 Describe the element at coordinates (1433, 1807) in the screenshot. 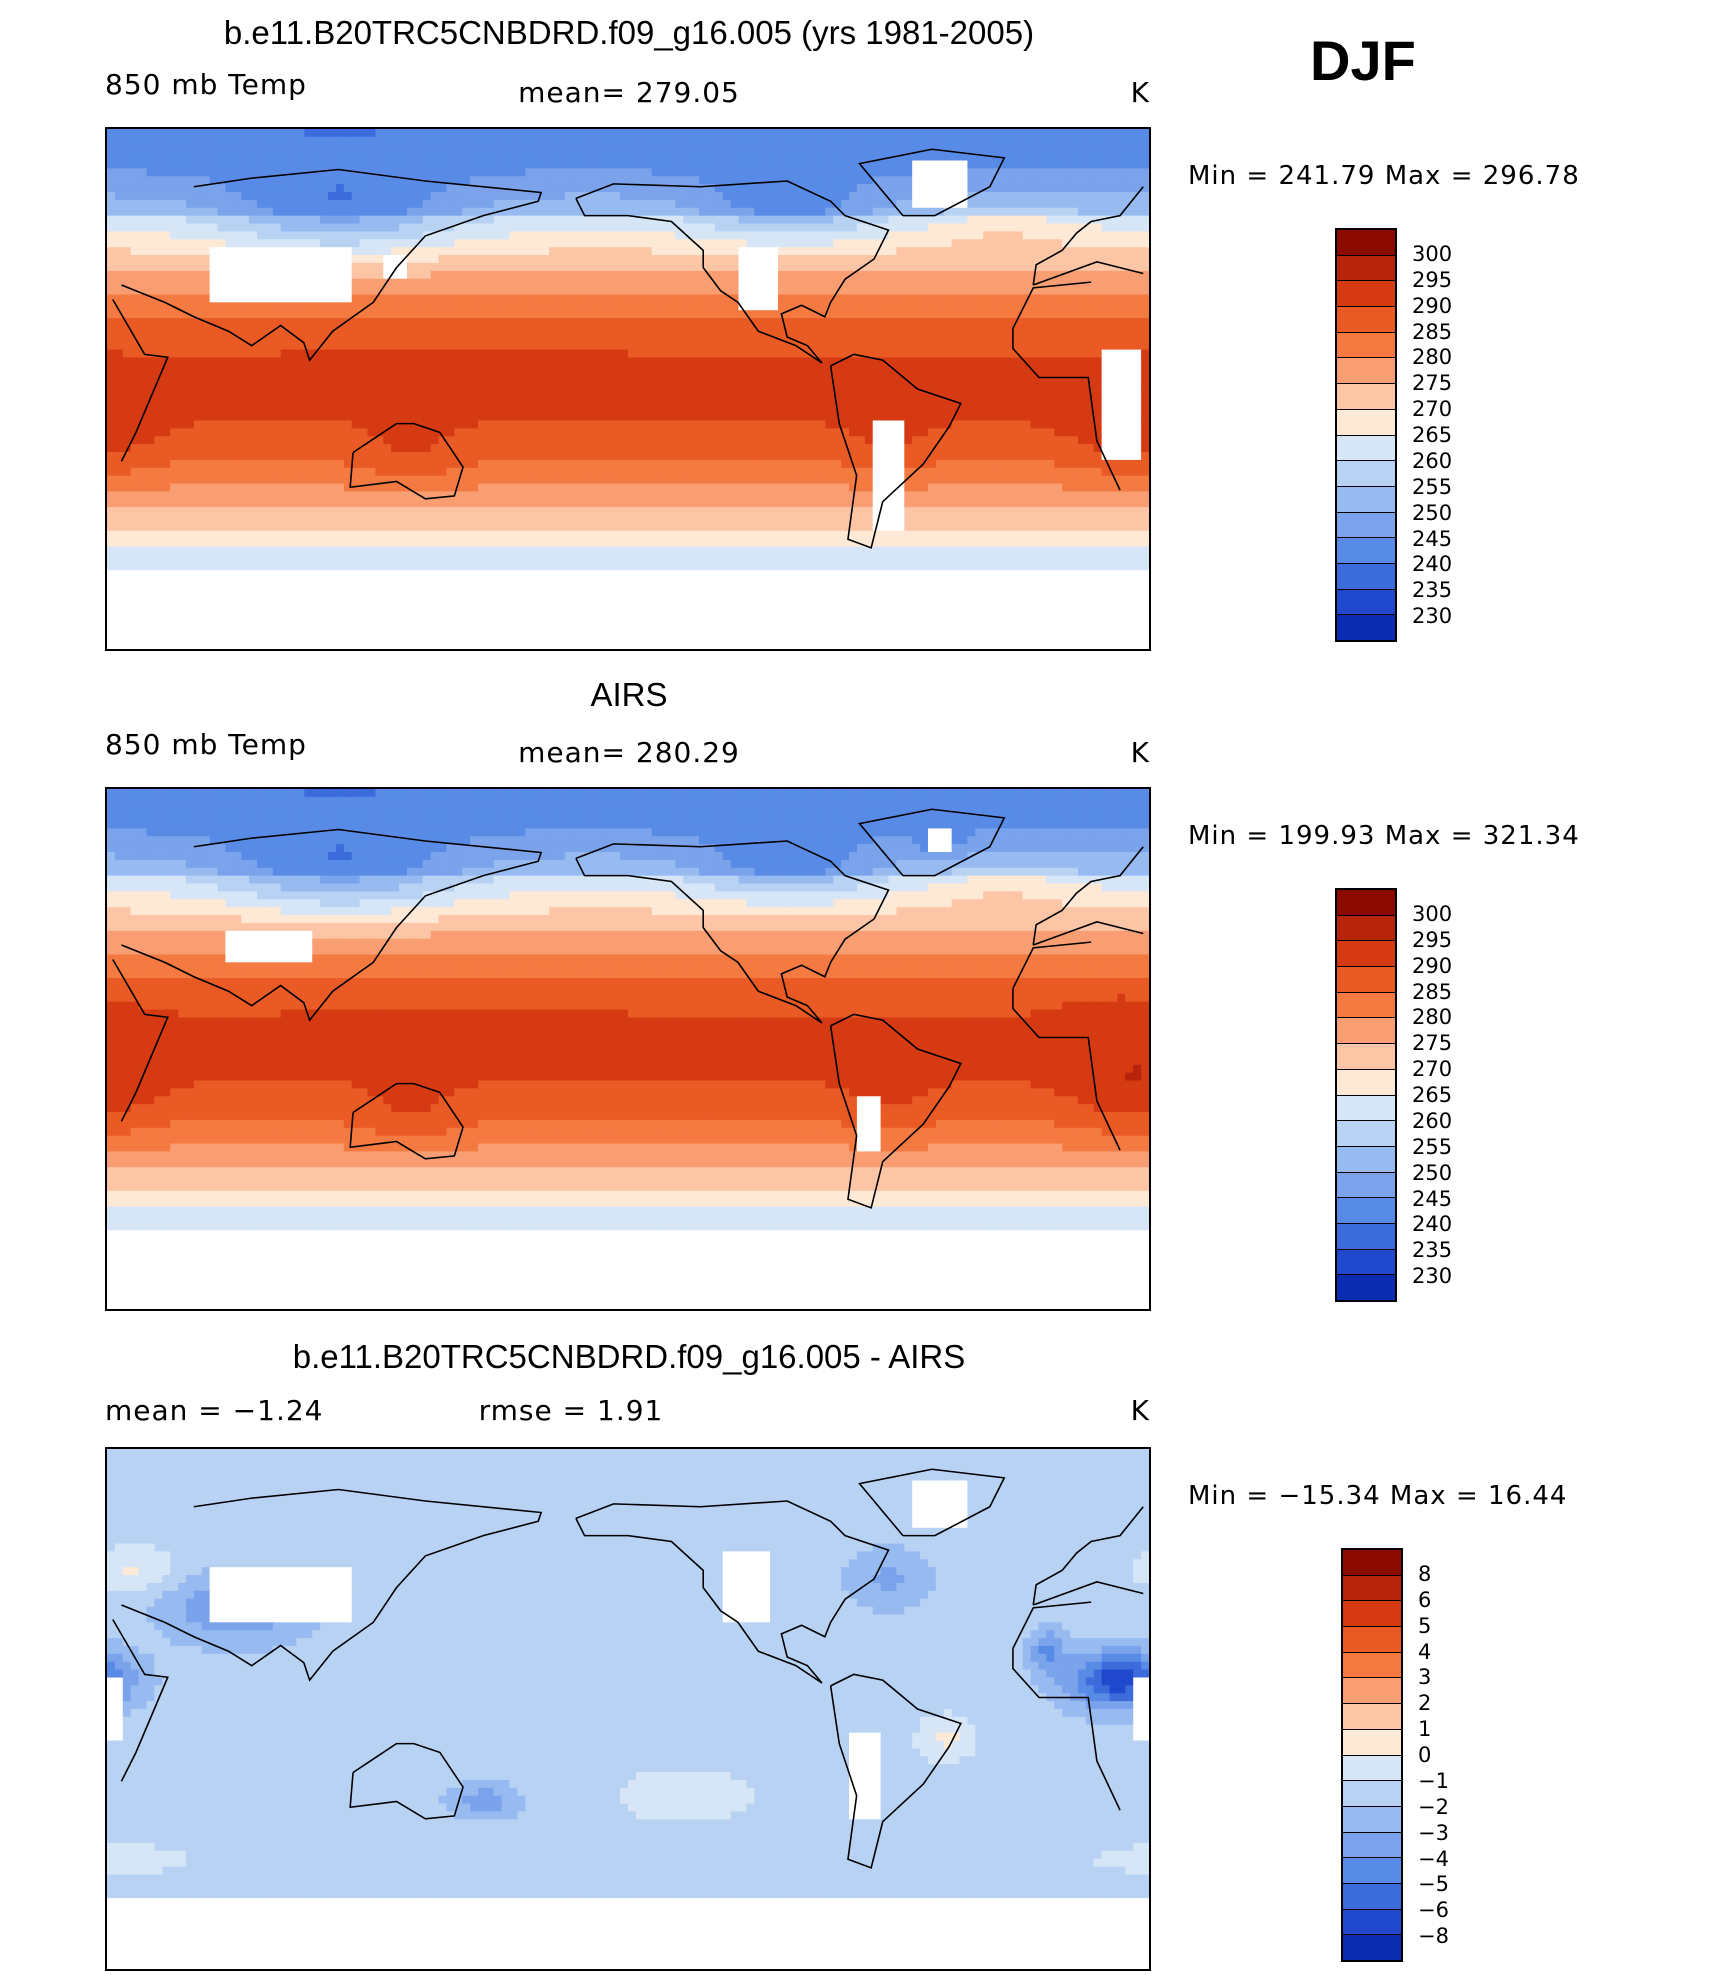

I see `colorbar-tick-label: −2` at that location.